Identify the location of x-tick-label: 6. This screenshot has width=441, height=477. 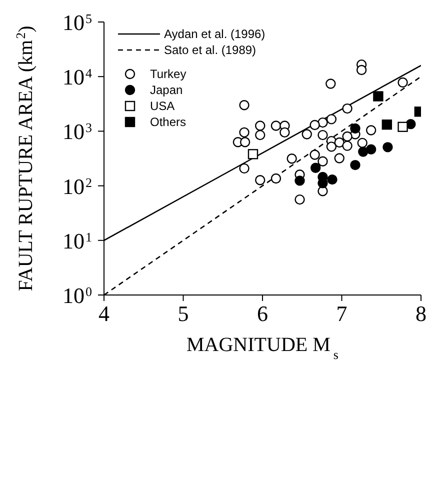
(262, 313).